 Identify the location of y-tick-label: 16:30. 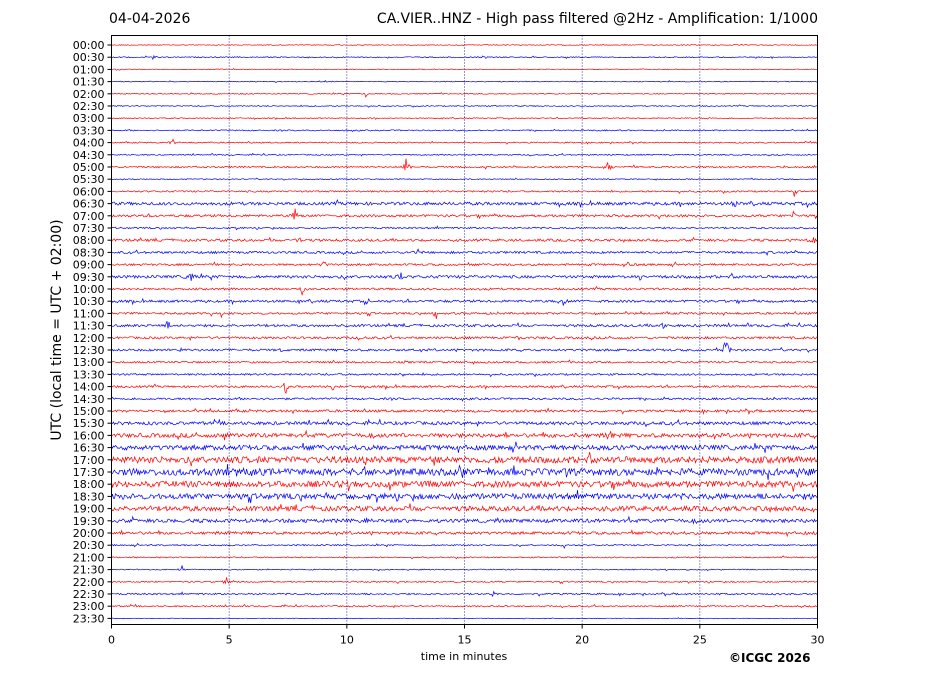
(89, 448).